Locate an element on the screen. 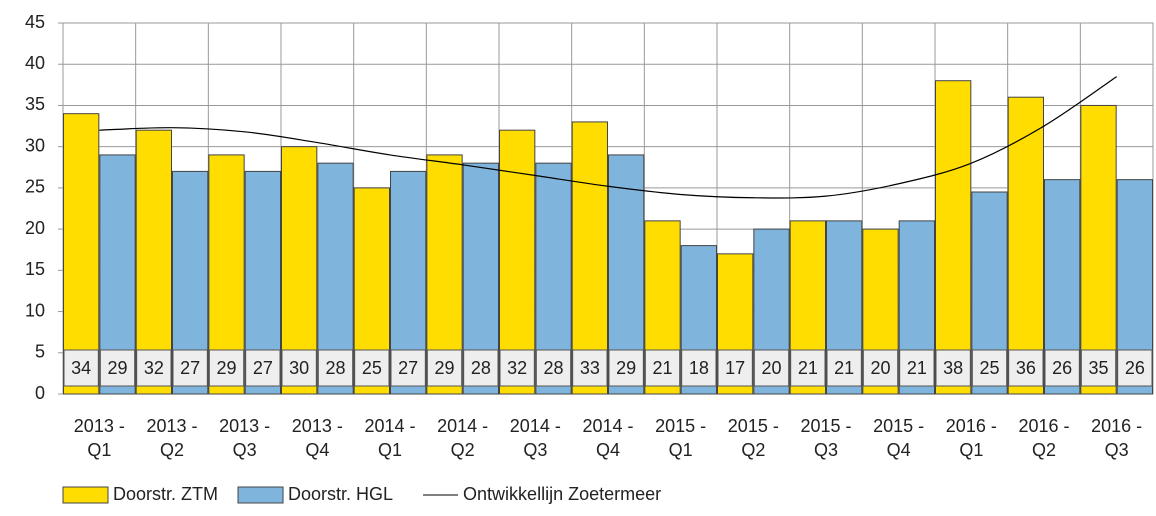 The height and width of the screenshot is (516, 1156). y-tick-label: 10 is located at coordinates (35, 310).